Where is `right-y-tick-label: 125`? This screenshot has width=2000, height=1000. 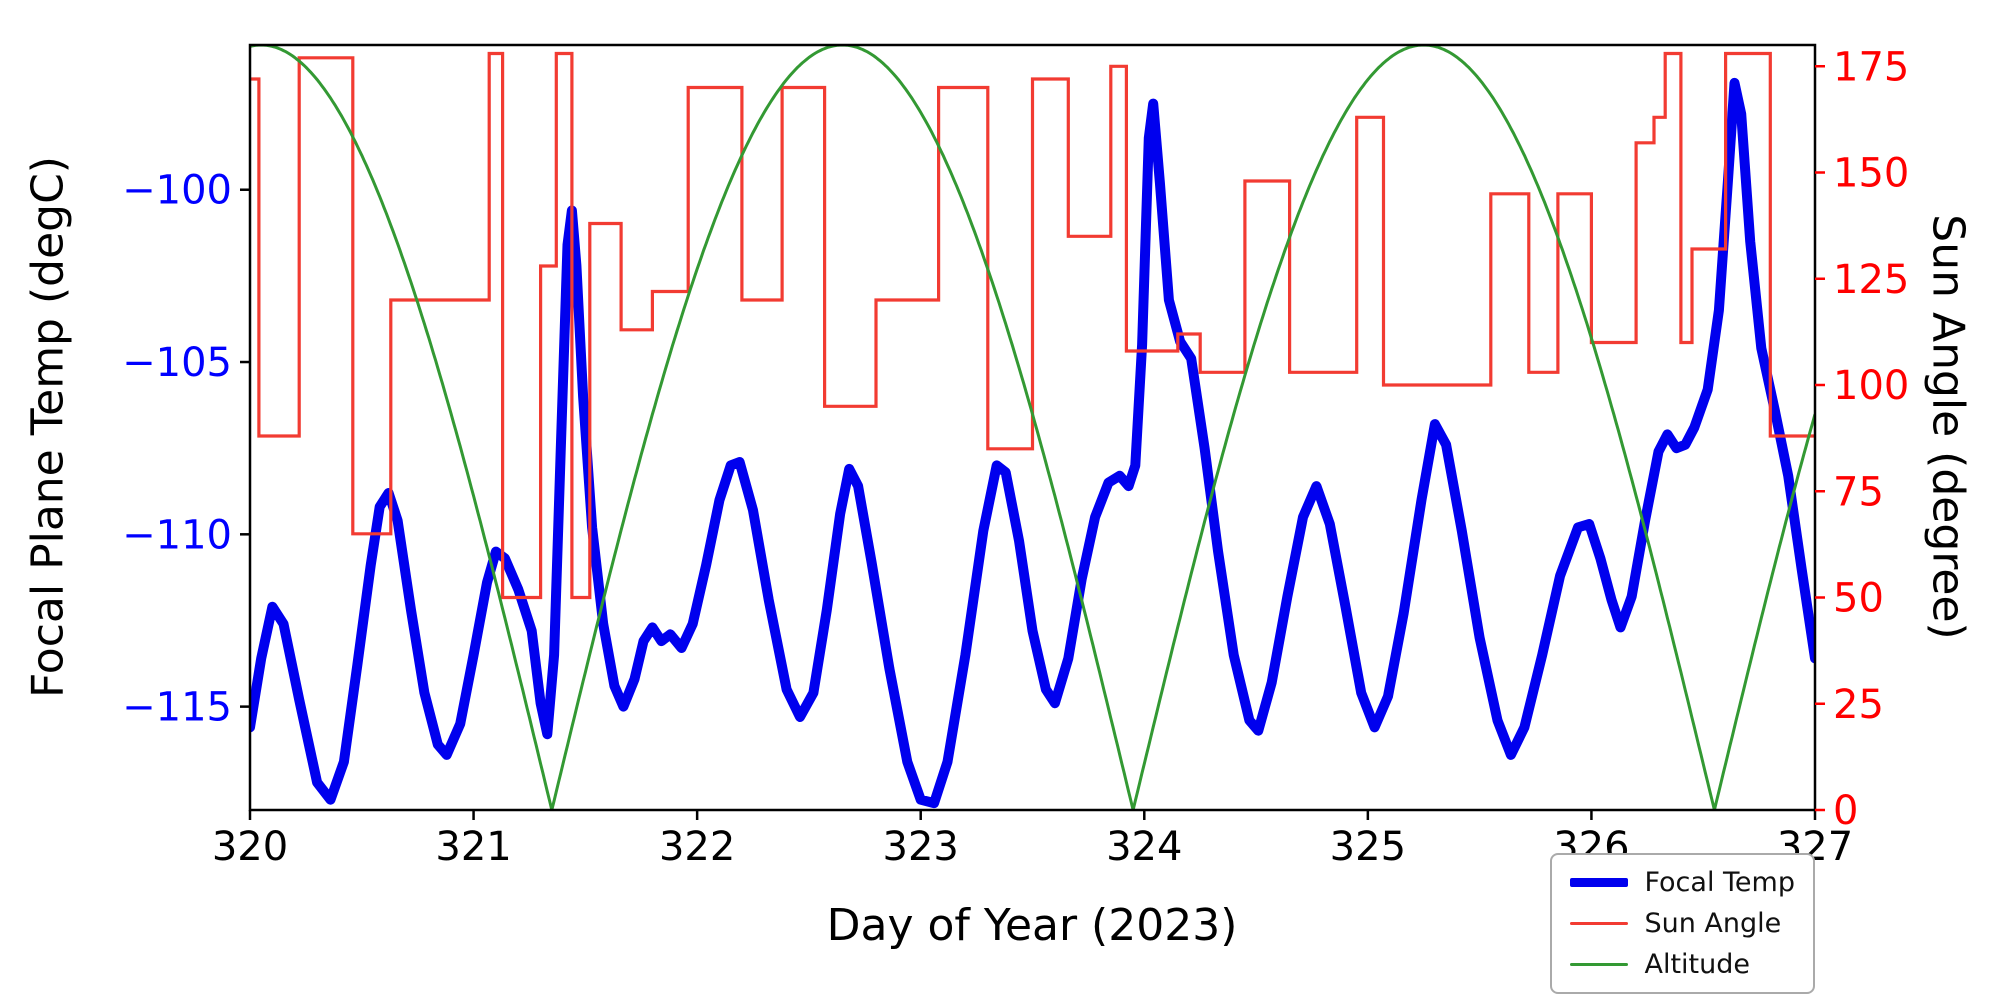
right-y-tick-label: 125 is located at coordinates (1871, 280).